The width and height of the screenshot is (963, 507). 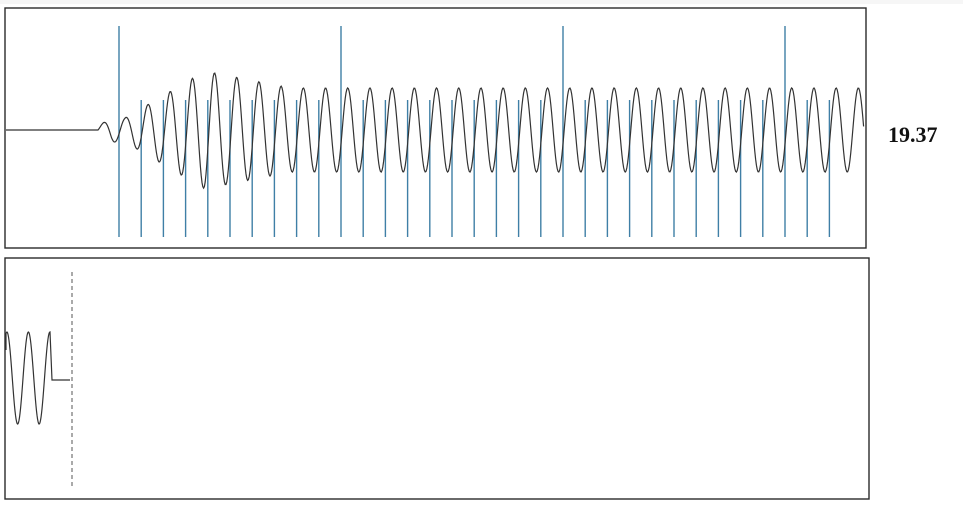 What do you see at coordinates (481, 2) in the screenshot?
I see `scan-edge` at bounding box center [481, 2].